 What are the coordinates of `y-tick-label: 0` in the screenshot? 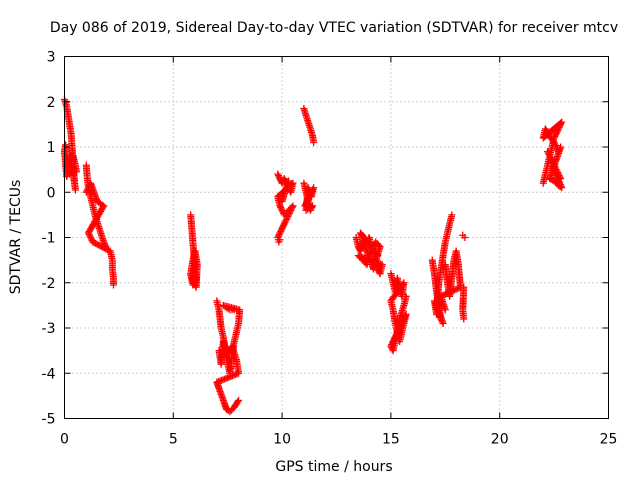 It's located at (51, 193).